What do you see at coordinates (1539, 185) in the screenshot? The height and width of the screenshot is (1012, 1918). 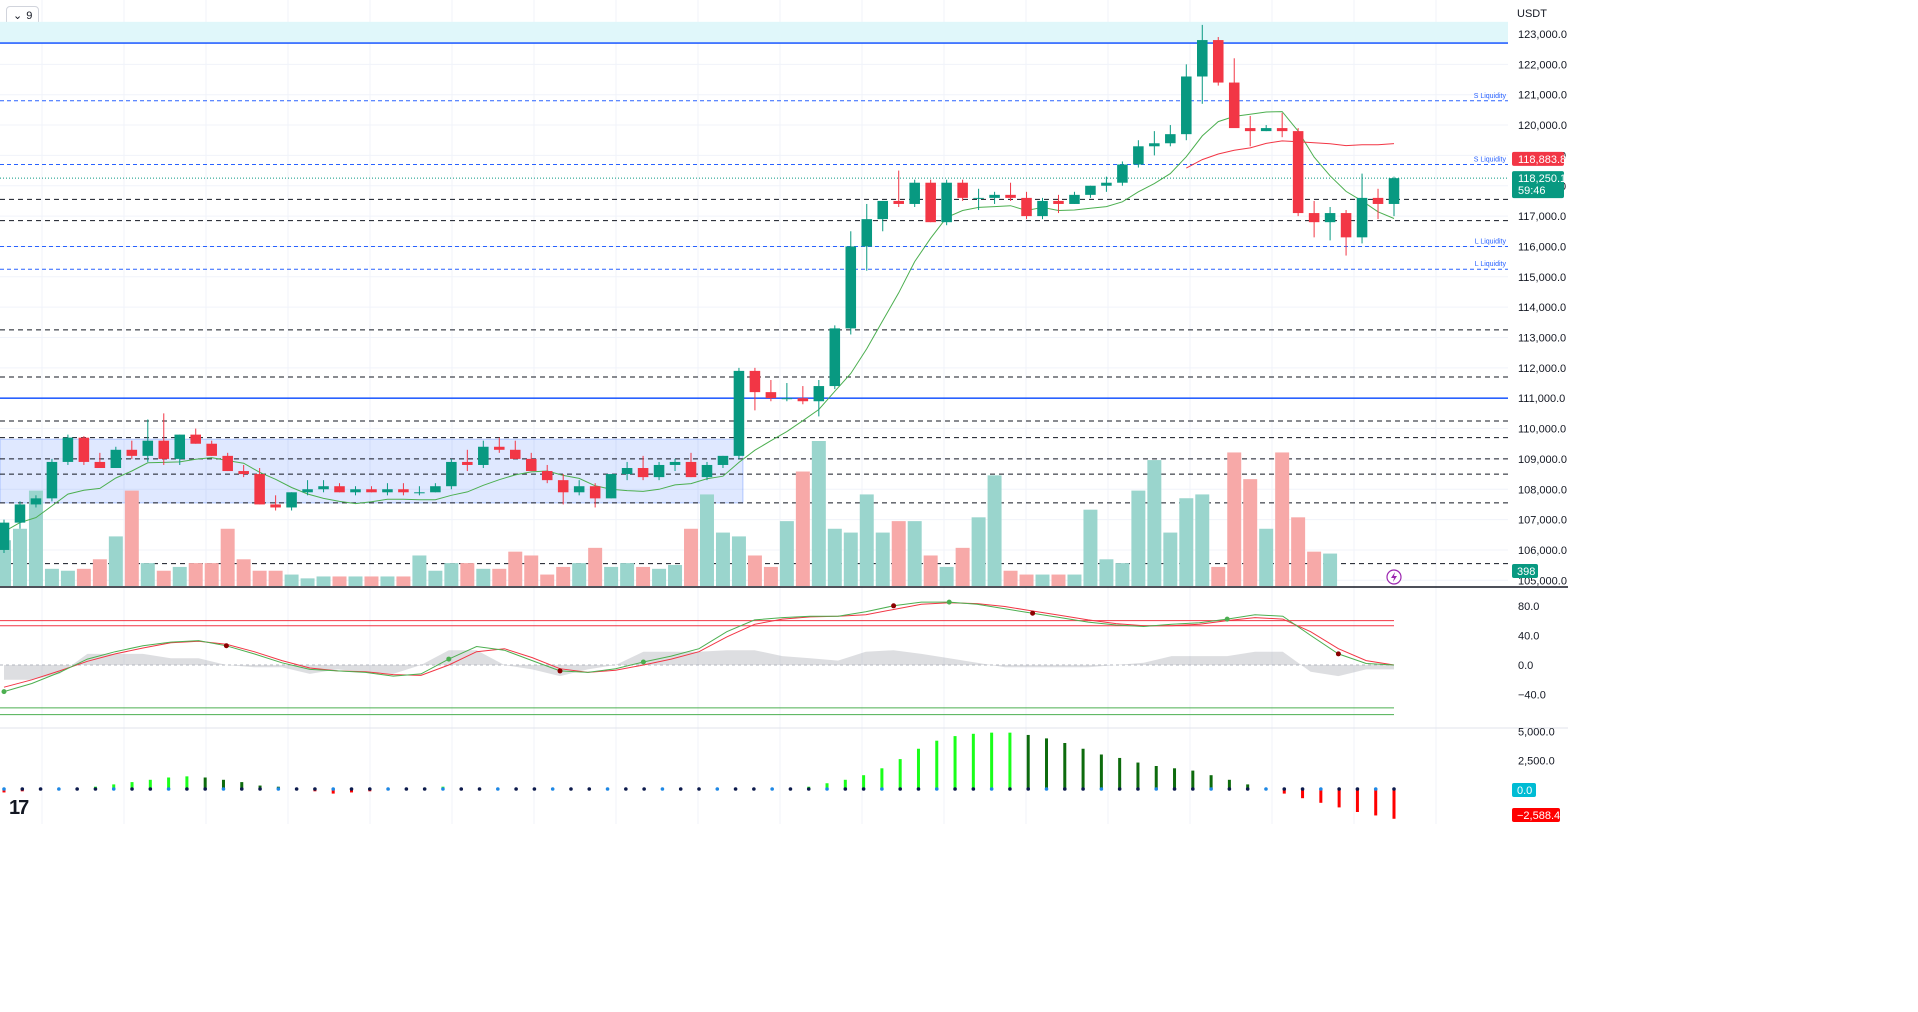 I see `last-price-tag: 118,250.159:46` at bounding box center [1539, 185].